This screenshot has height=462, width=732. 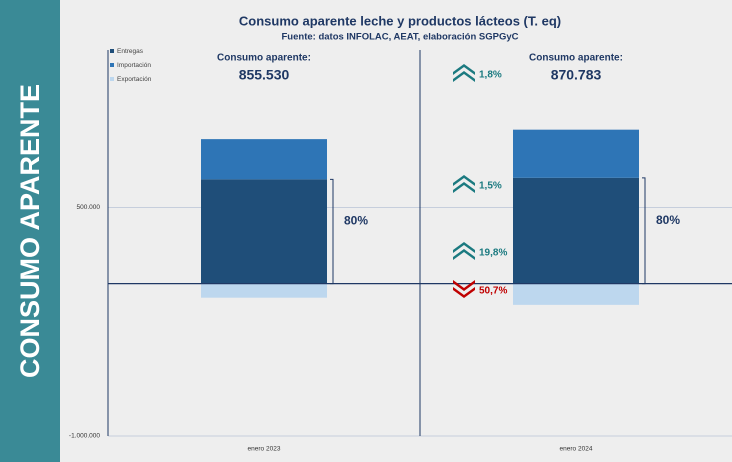 I want to click on change-label: 19,8%, so click(x=493, y=253).